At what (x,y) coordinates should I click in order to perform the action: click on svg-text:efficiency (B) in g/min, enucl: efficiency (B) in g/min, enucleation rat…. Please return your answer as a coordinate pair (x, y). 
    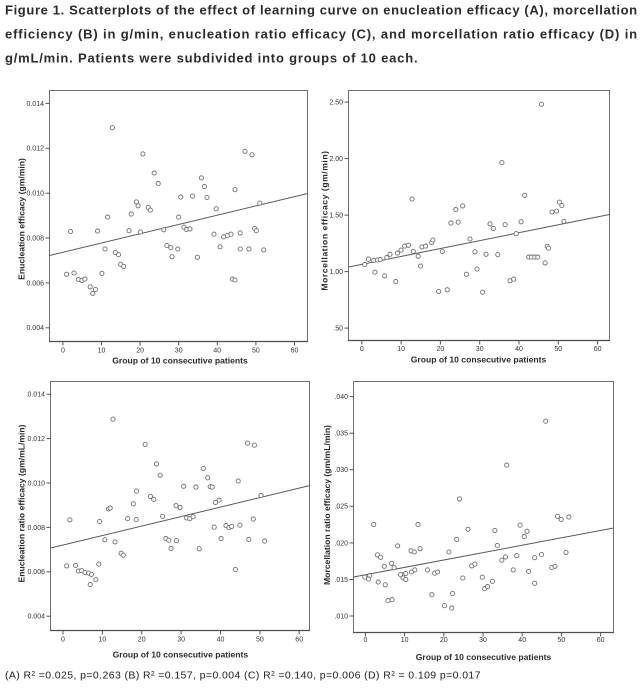
    Looking at the image, I should click on (321, 34).